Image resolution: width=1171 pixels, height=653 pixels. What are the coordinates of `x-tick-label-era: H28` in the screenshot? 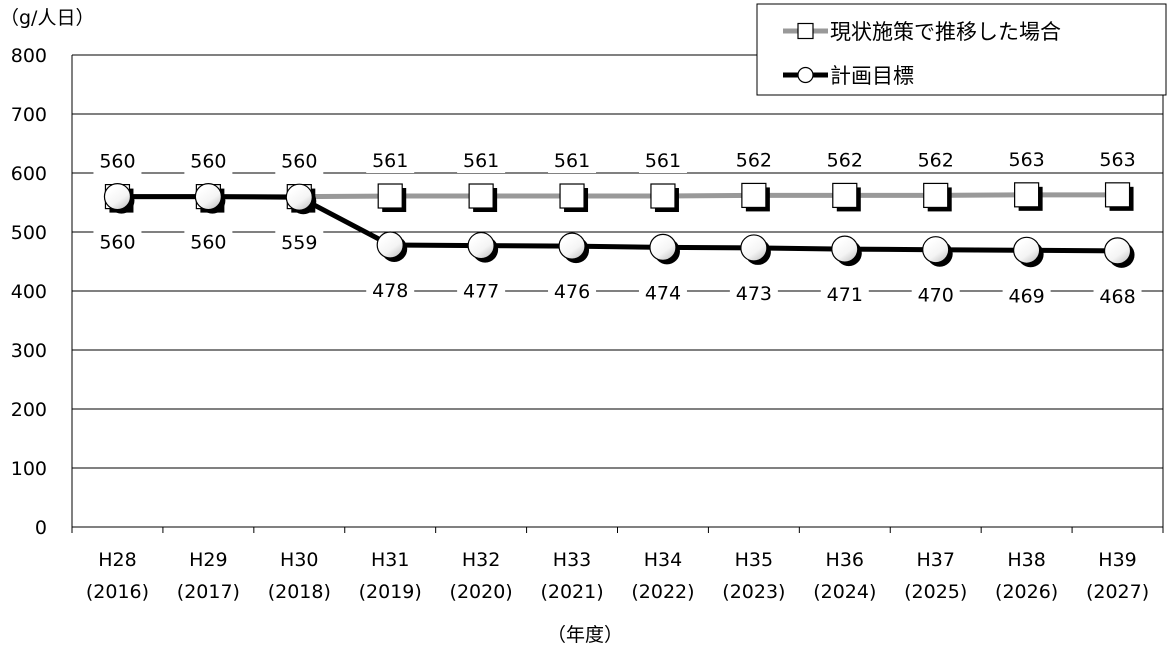 It's located at (117, 560).